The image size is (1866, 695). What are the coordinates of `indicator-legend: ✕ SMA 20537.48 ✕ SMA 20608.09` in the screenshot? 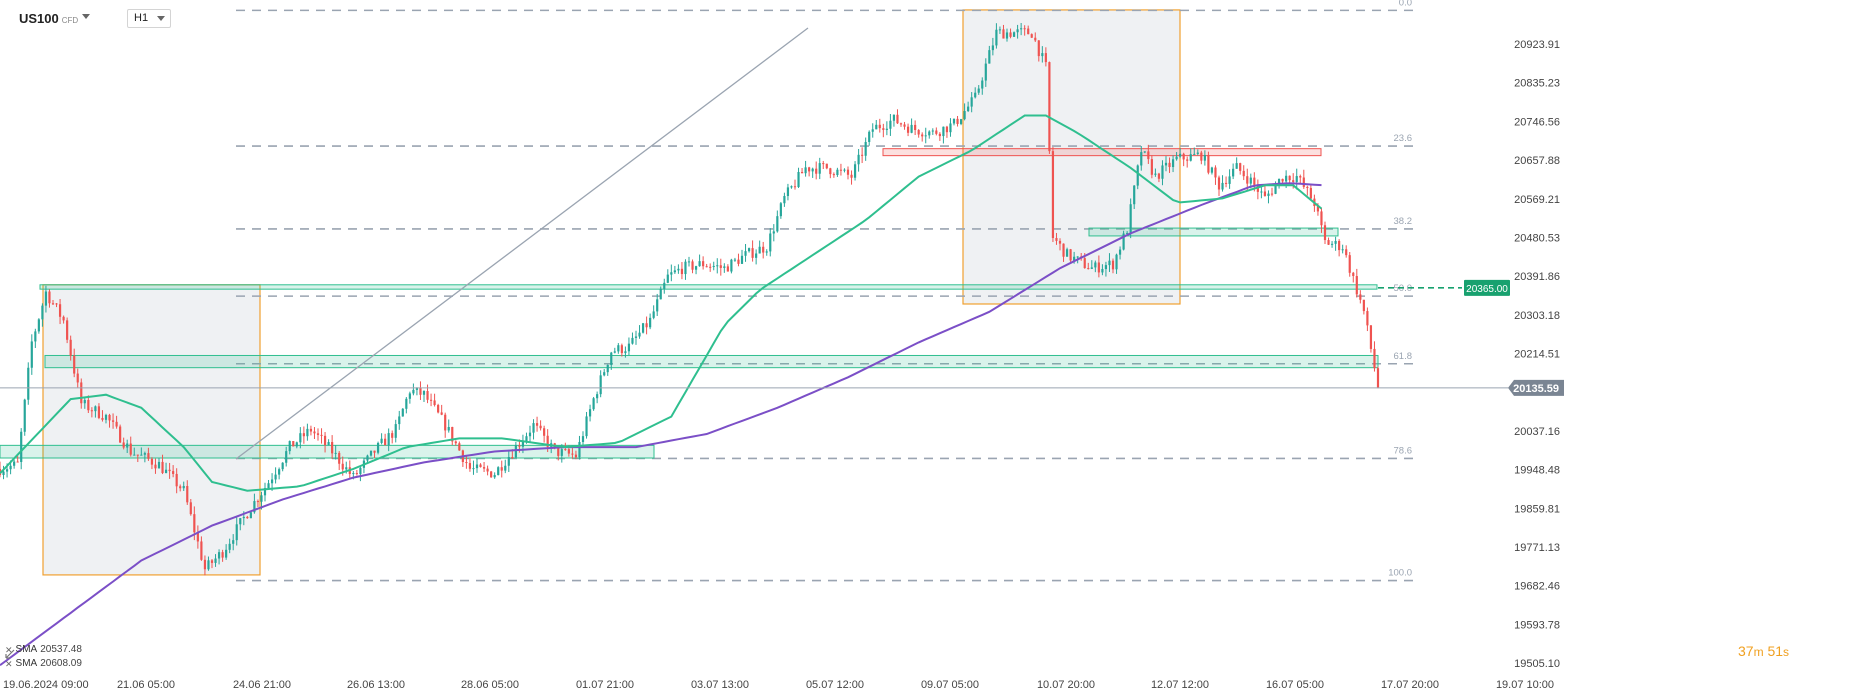 It's located at (43, 657).